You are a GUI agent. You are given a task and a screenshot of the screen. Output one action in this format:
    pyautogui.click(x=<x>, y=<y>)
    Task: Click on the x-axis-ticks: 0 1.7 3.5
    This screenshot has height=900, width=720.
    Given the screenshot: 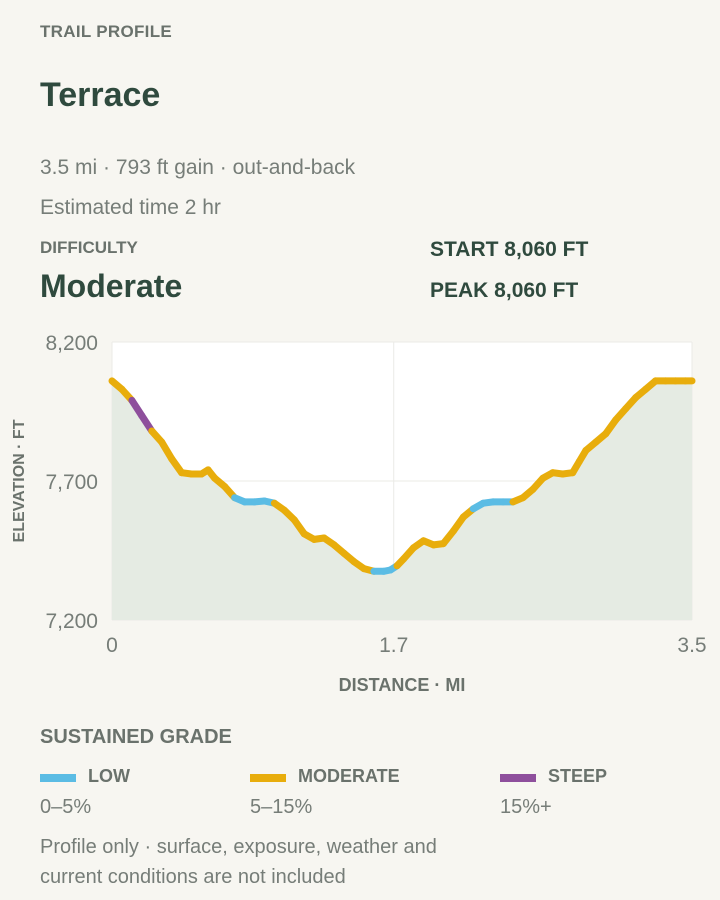 What is the action you would take?
    pyautogui.click(x=406, y=645)
    